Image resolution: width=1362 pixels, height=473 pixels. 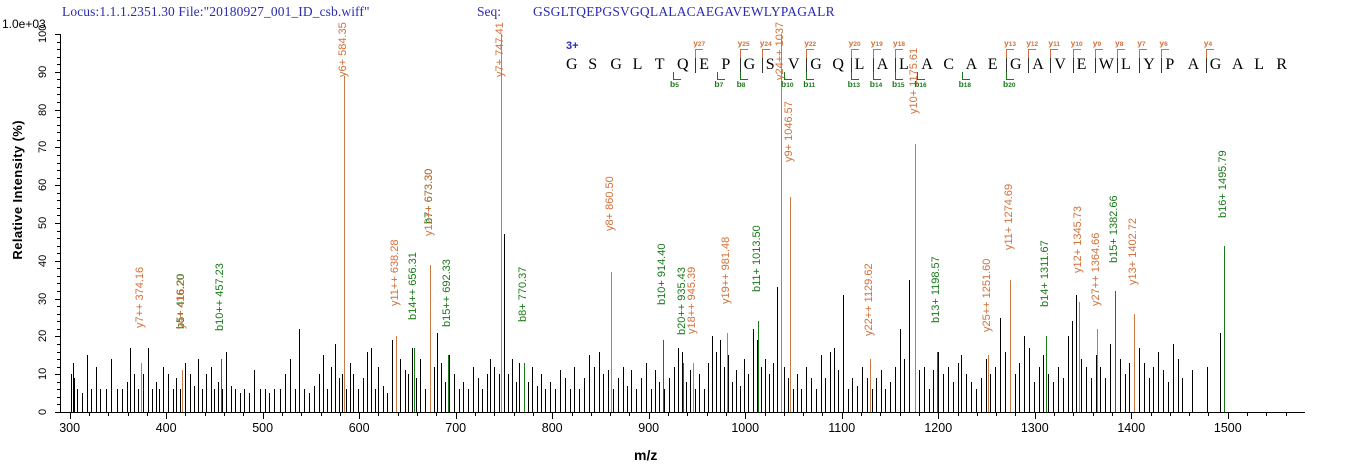 I want to click on ladder-y-ion-label: y13, so click(x=1010, y=43).